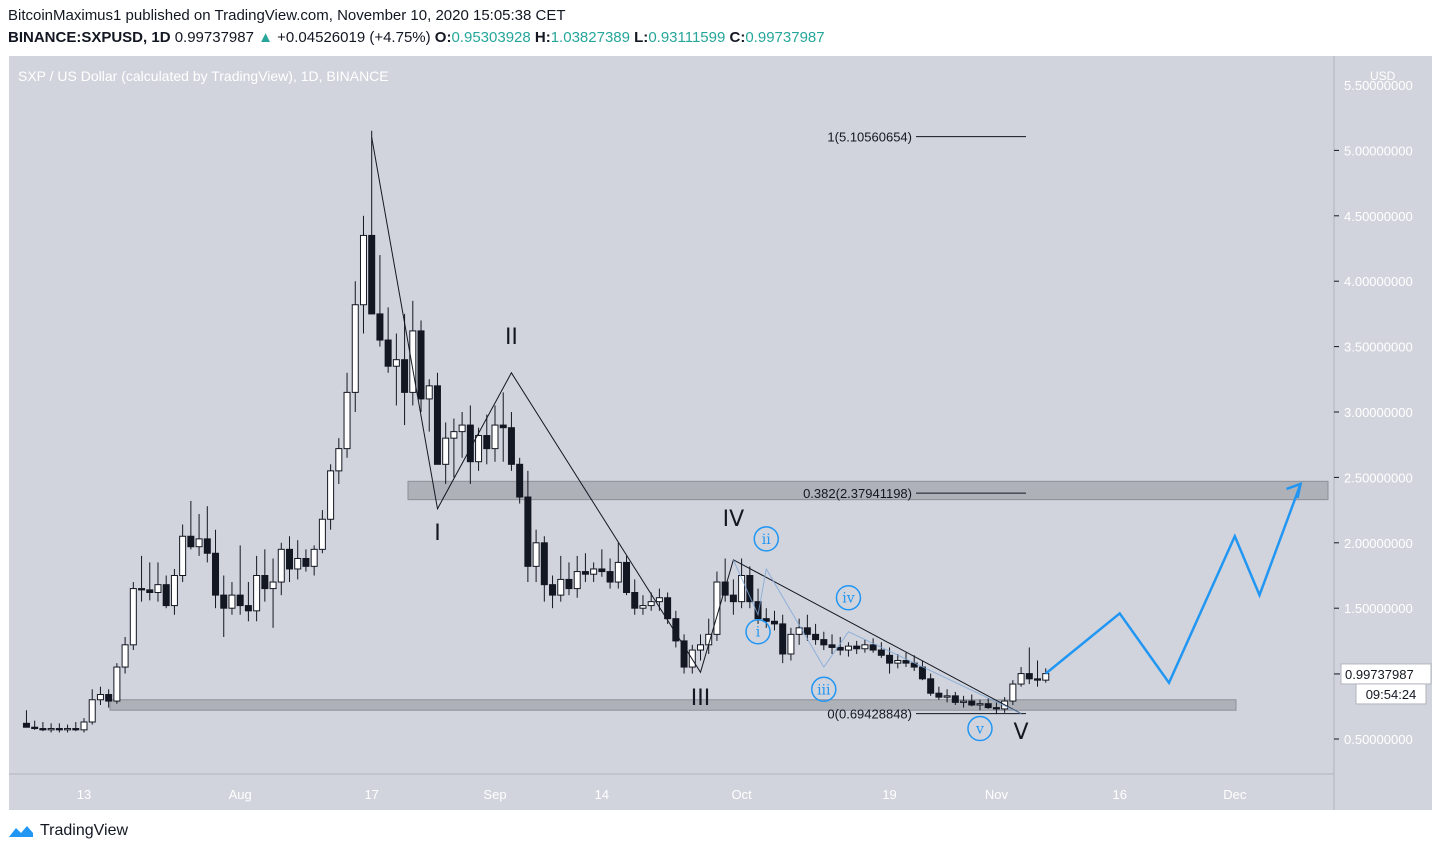 Image resolution: width=1441 pixels, height=857 pixels. What do you see at coordinates (1021, 732) in the screenshot?
I see `wave-label: V` at bounding box center [1021, 732].